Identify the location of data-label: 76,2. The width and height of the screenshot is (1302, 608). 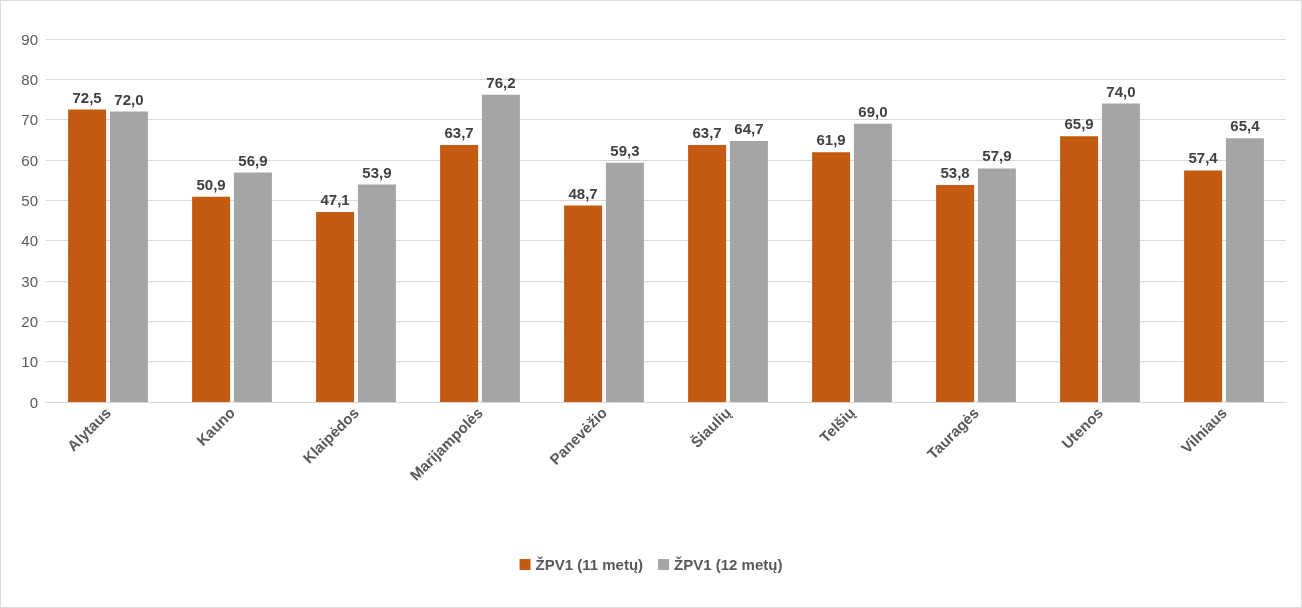
(501, 82).